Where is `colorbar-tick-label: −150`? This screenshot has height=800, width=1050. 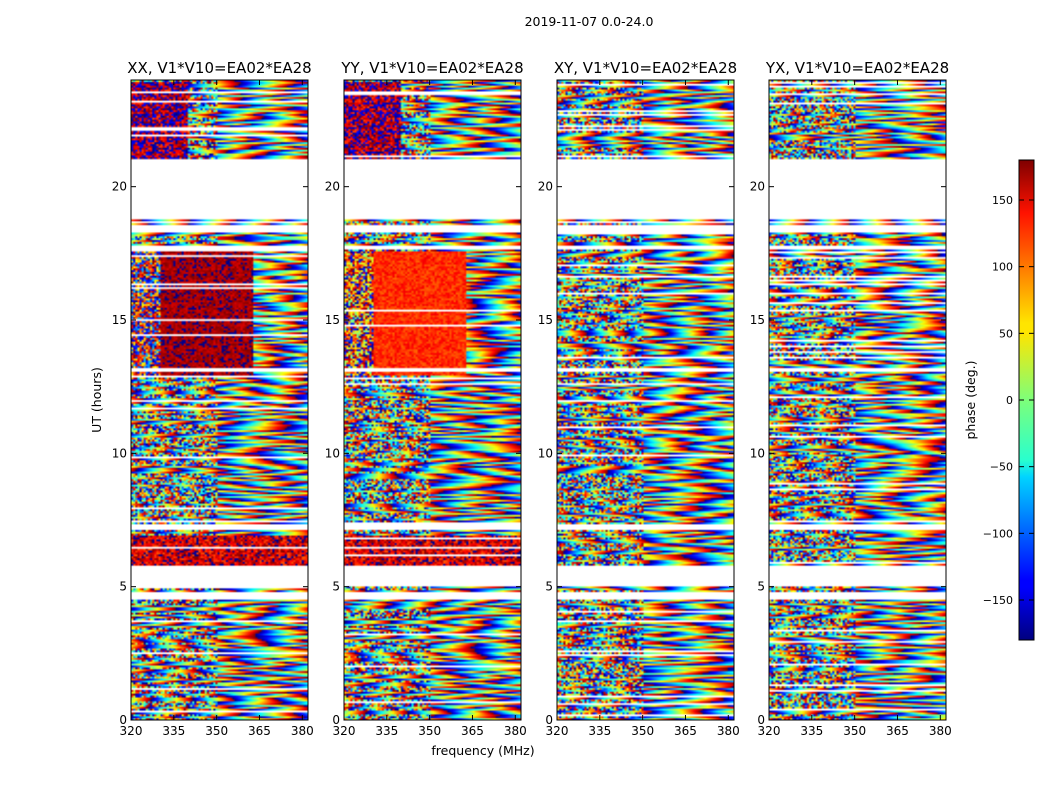
colorbar-tick-label: −150 is located at coordinates (998, 600).